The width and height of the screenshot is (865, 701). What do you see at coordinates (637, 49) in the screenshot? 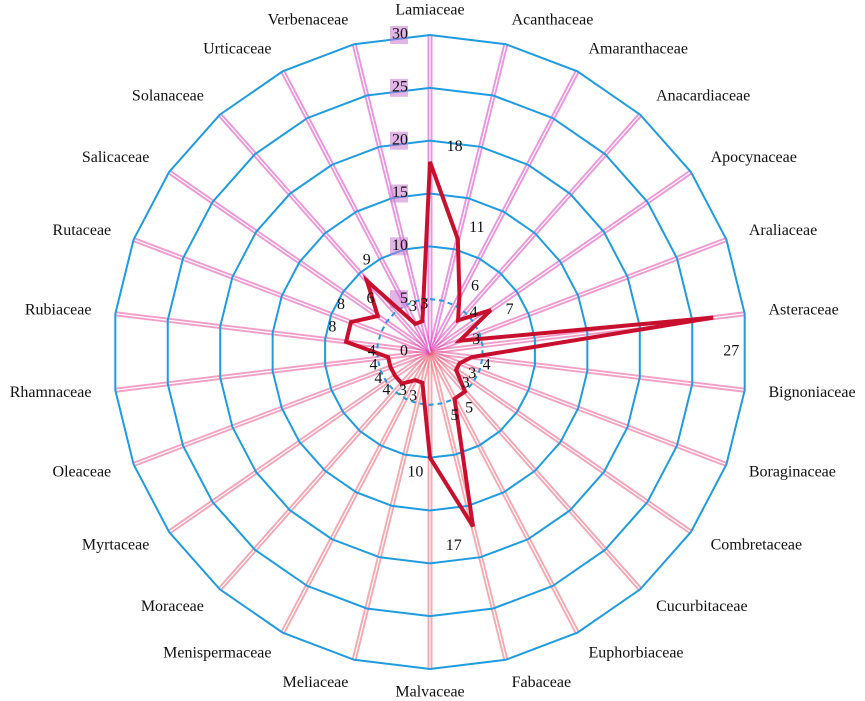
I see `category-label: Amaranthaceae` at bounding box center [637, 49].